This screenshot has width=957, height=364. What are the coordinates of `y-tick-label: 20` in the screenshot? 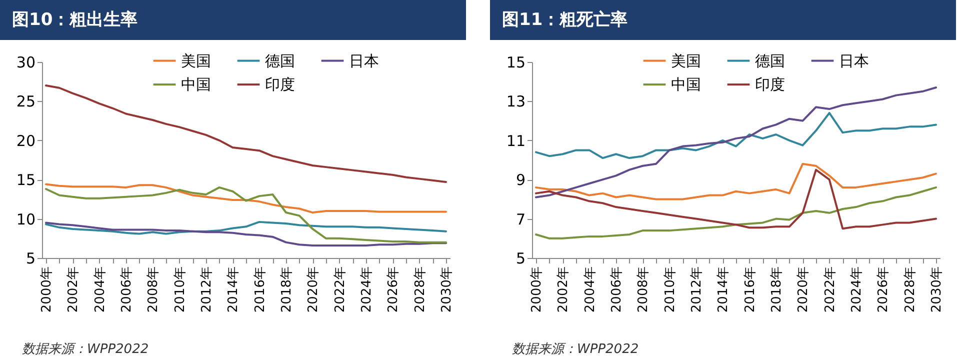 It's located at (26, 141).